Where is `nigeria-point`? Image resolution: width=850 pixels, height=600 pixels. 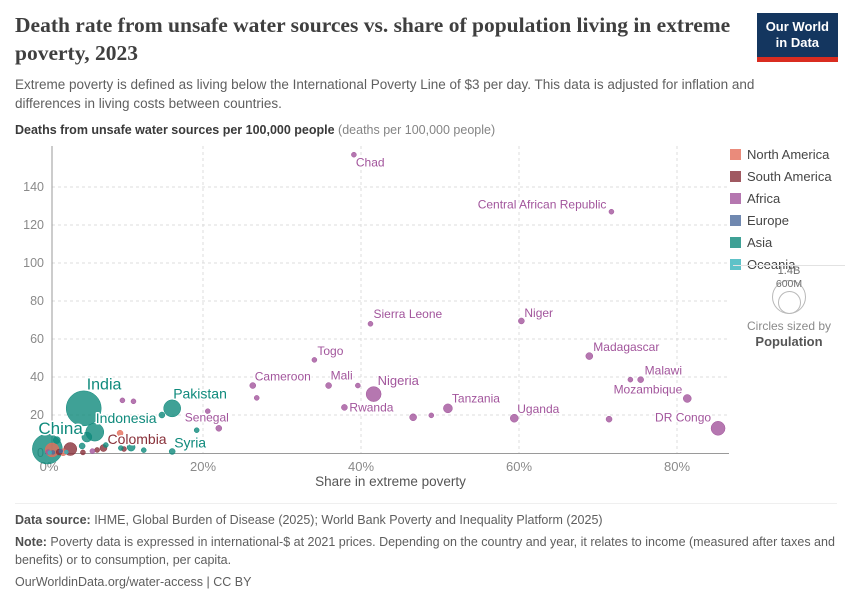 nigeria-point is located at coordinates (373, 394).